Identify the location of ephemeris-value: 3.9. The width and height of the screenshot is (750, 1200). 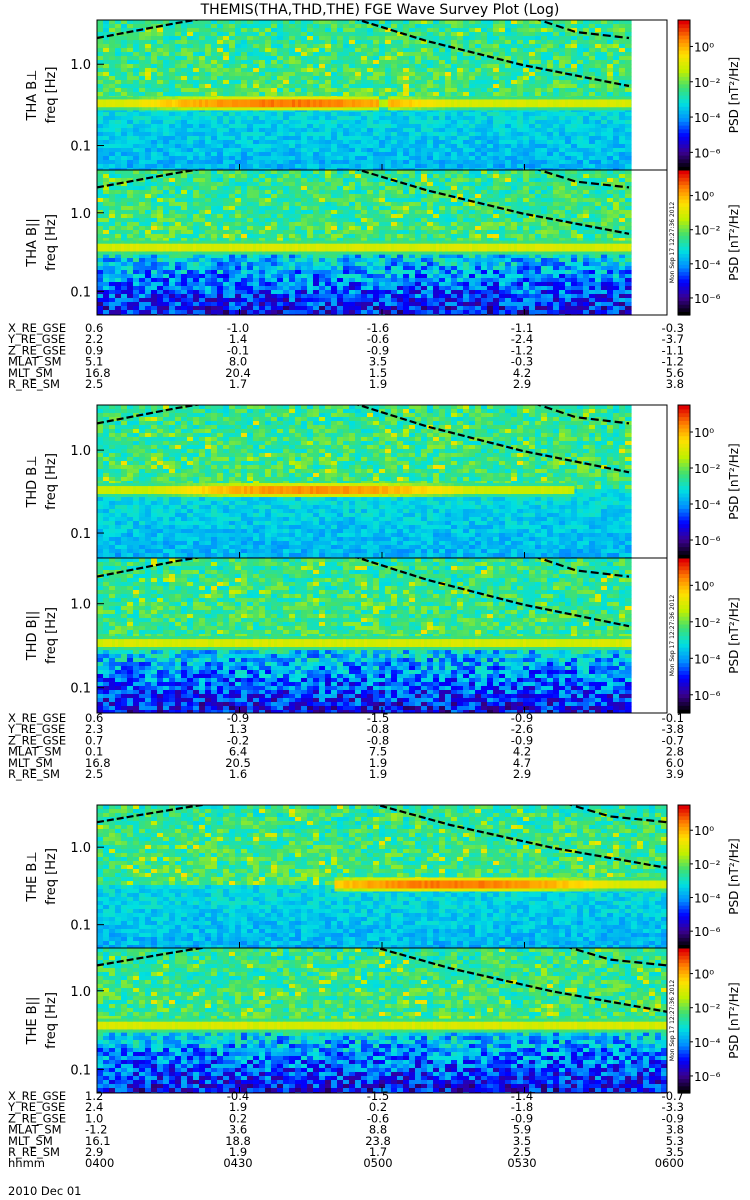
(675, 774).